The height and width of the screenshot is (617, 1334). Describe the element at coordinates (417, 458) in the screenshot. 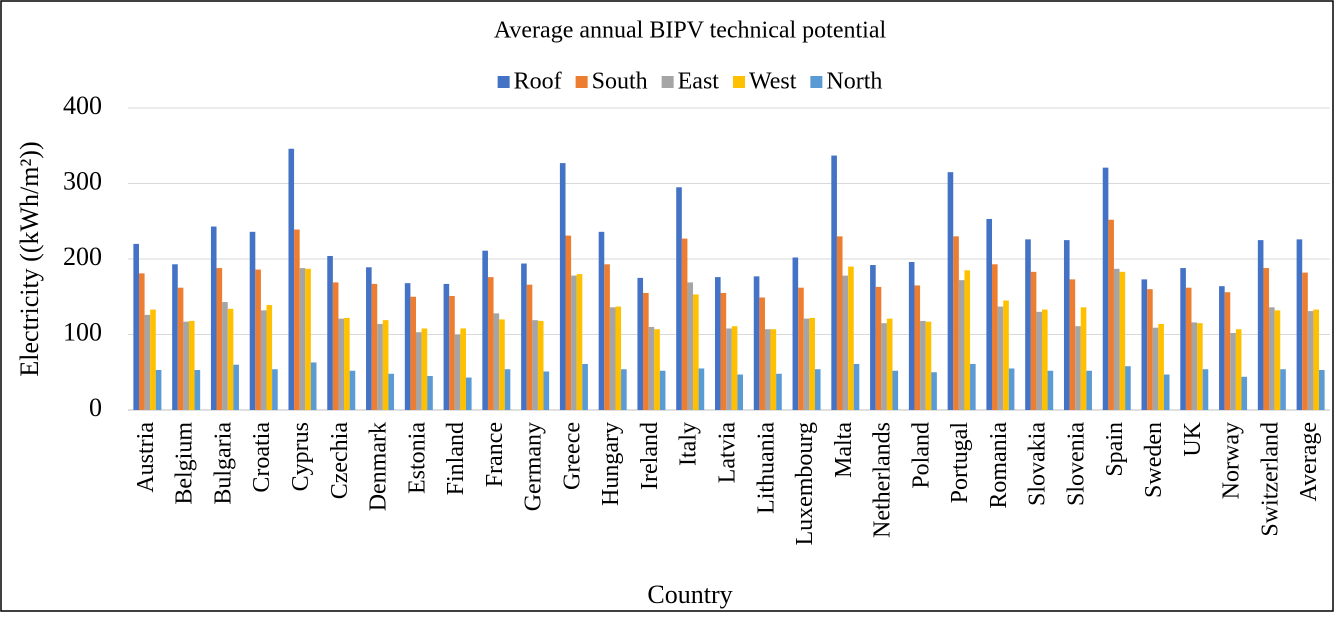

I see `x-tick-label: Estonia` at that location.